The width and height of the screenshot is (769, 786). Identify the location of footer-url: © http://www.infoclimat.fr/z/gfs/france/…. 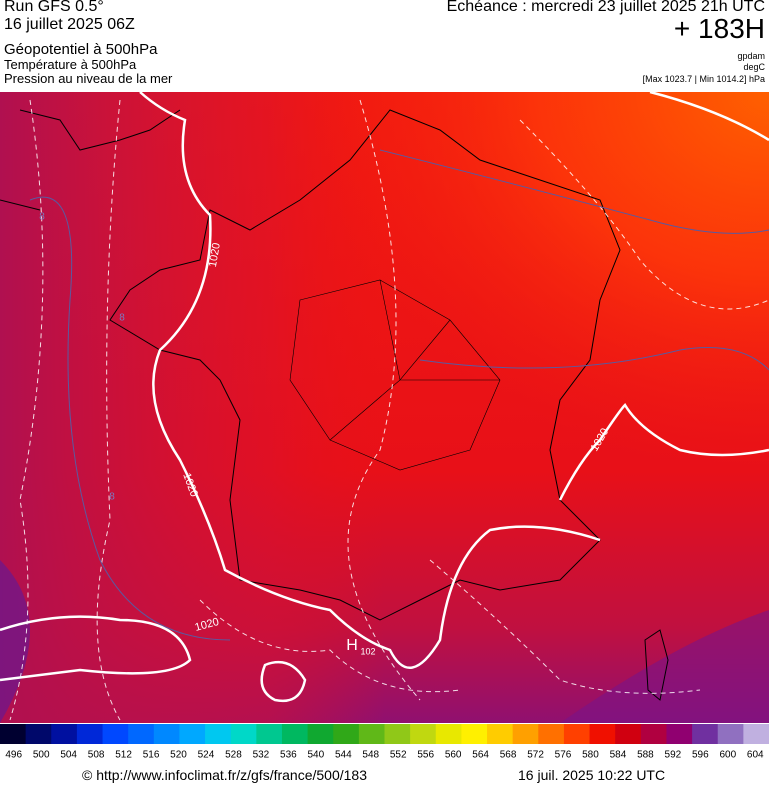
(224, 775).